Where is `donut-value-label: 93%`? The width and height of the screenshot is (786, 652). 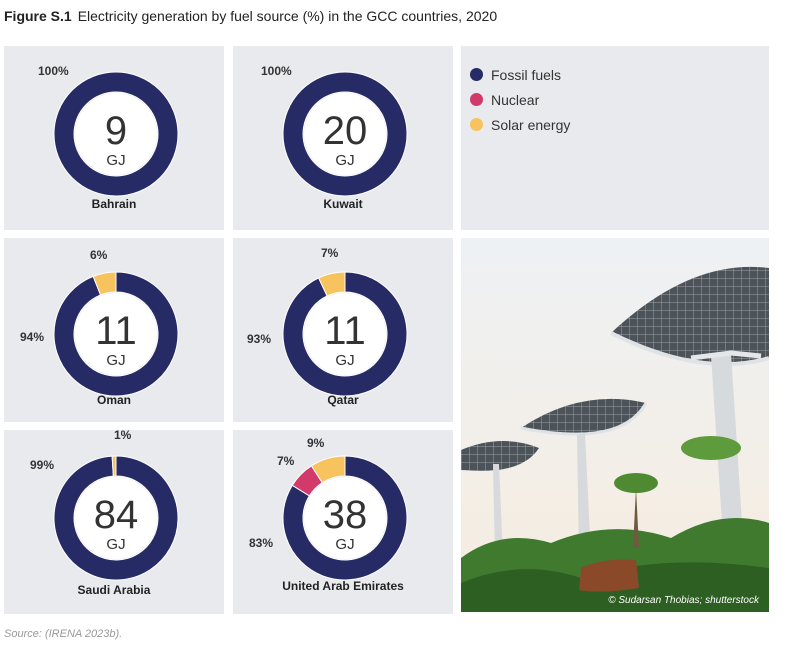
donut-value-label: 93% is located at coordinates (259, 339).